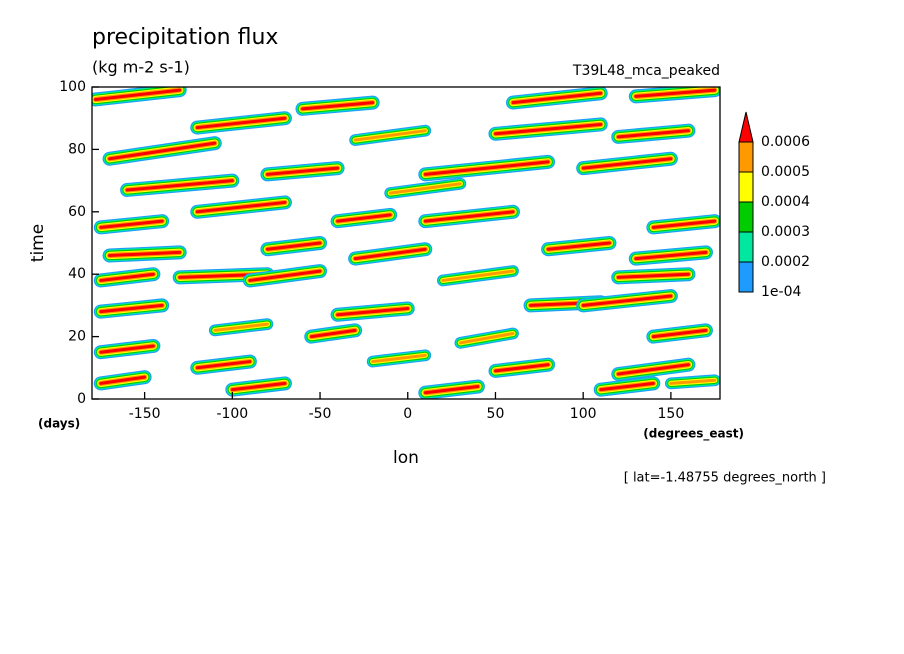 This screenshot has height=654, width=904. Describe the element at coordinates (785, 172) in the screenshot. I see `colorbar-label: 0.0005` at that location.